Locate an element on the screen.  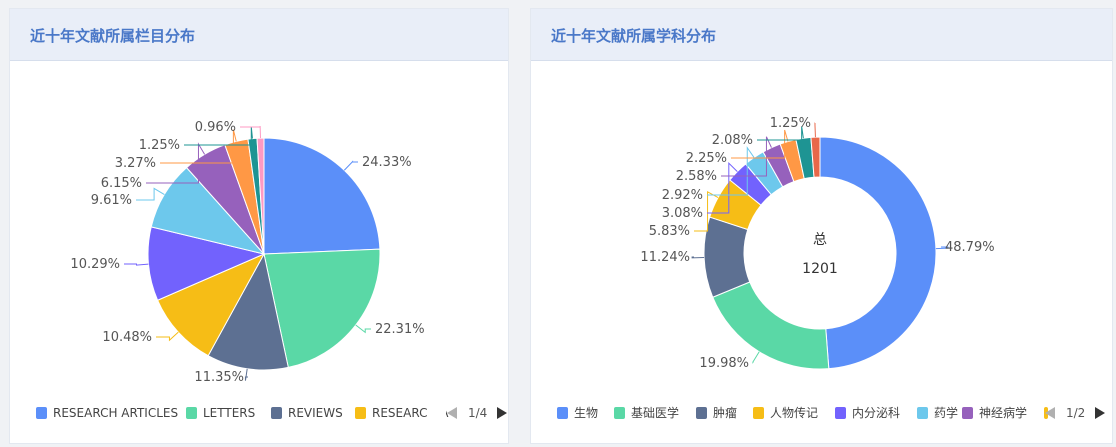
slice-label: 2.08% is located at coordinates (732, 140).